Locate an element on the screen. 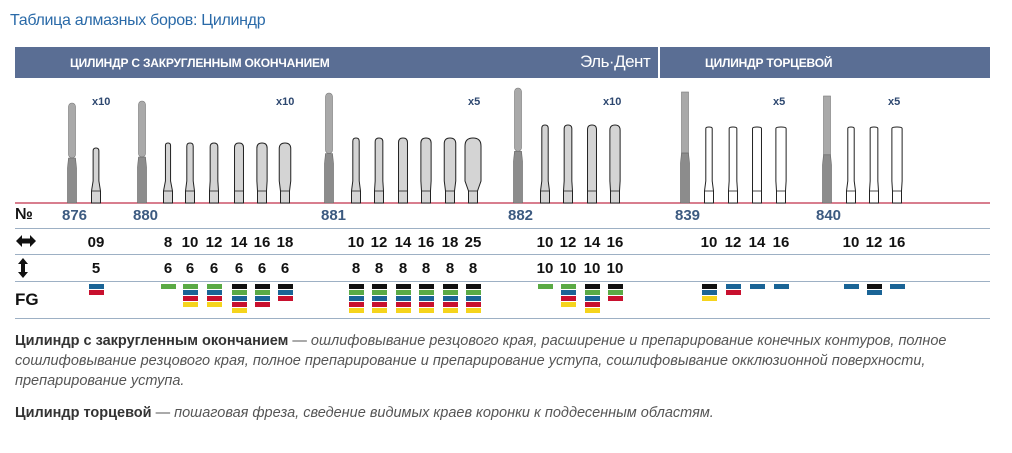 The width and height of the screenshot is (1012, 453). length-value: 8 is located at coordinates (473, 268).